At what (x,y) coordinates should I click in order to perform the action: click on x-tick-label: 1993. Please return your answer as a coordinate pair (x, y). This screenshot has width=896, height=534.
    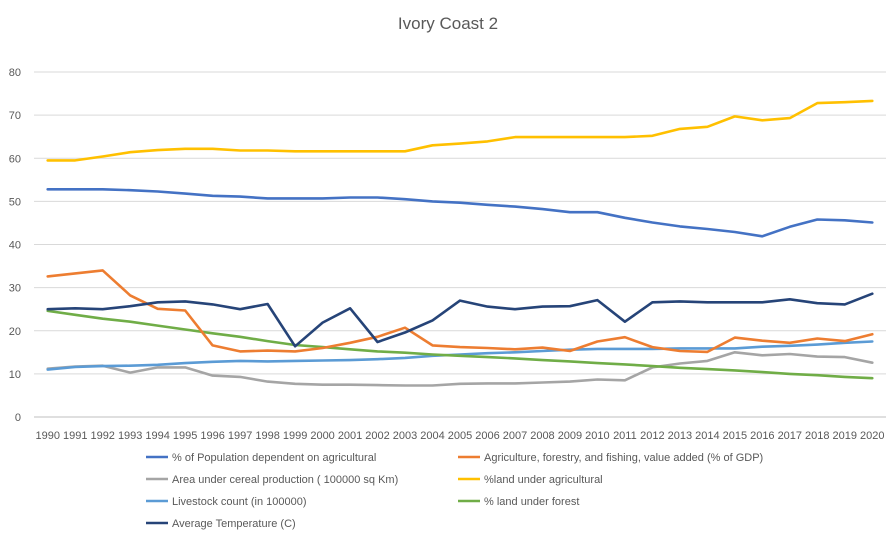
    Looking at the image, I should click on (130, 436).